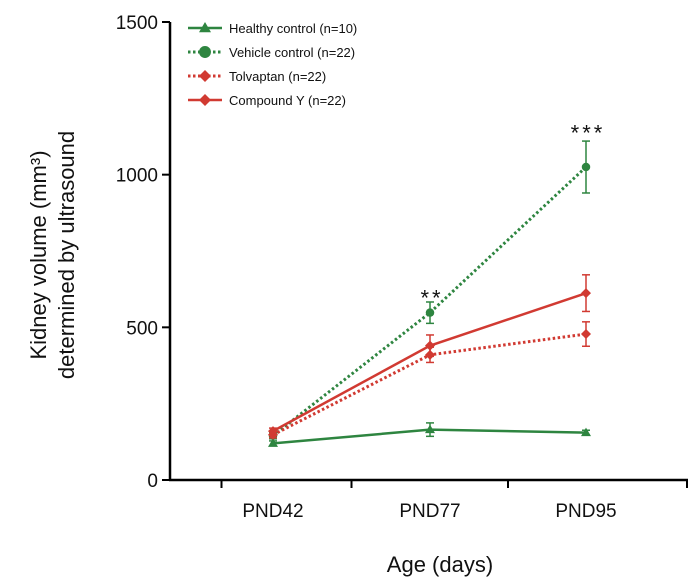 The image size is (690, 582). I want to click on y-axis-title-line-2: determined by ultrasound, so click(66, 255).